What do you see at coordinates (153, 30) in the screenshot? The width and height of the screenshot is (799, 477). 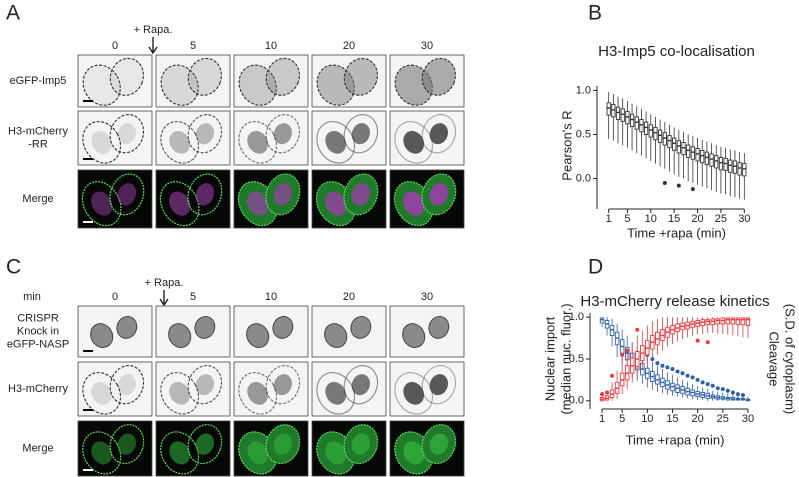 I see `rapa-label: + Rapa.` at bounding box center [153, 30].